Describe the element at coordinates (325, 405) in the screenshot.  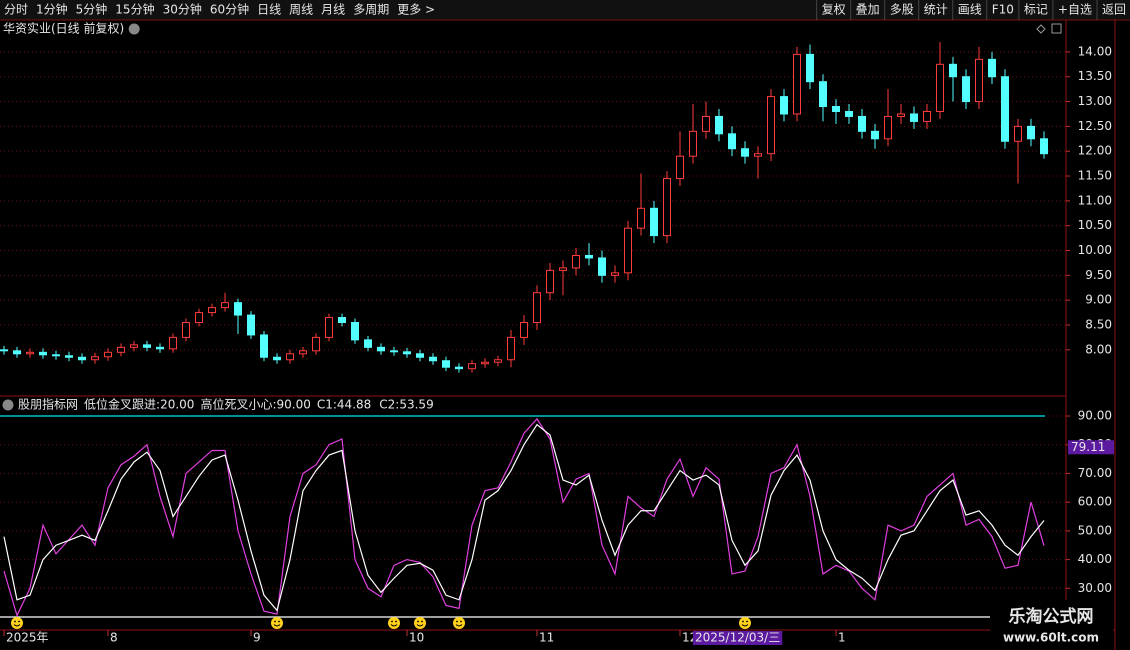
I see `legend-name: C1` at that location.